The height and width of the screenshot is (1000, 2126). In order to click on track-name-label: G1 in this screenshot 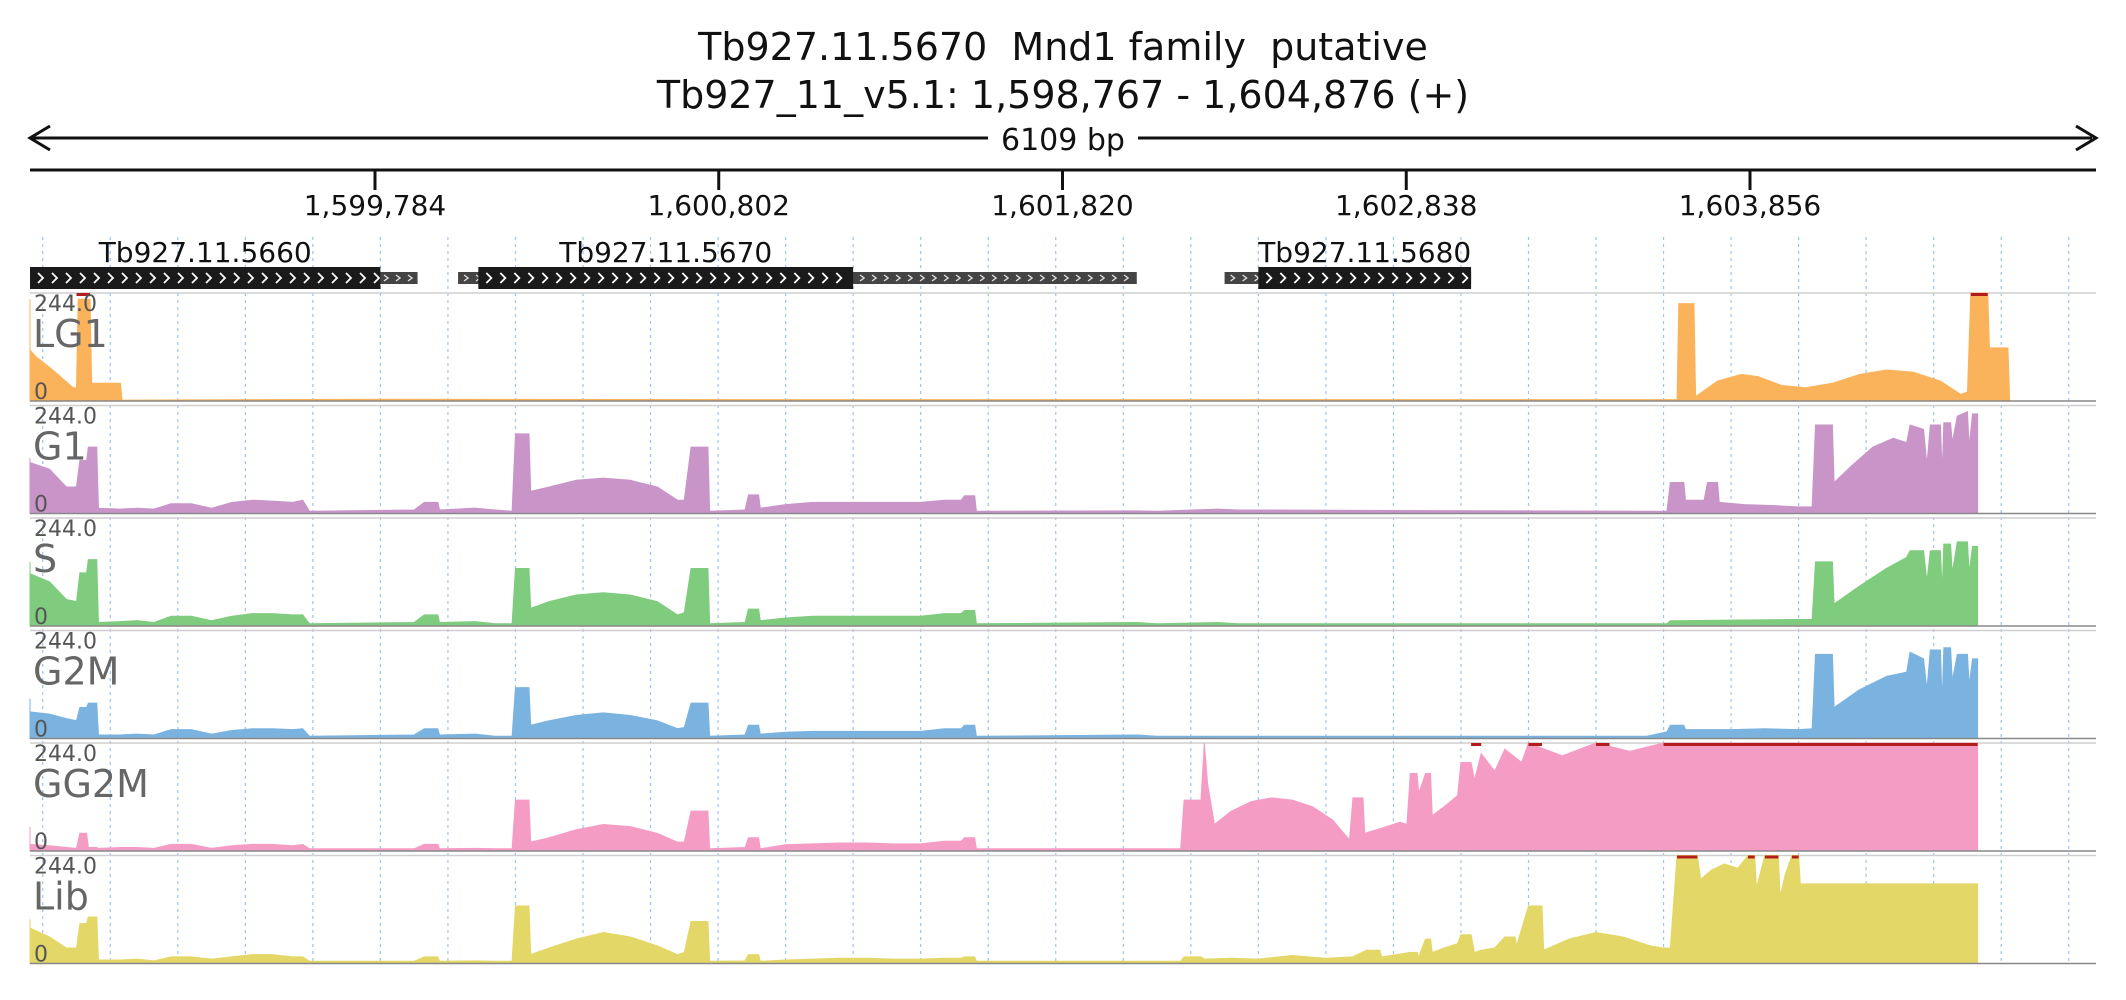, I will do `click(60, 447)`.